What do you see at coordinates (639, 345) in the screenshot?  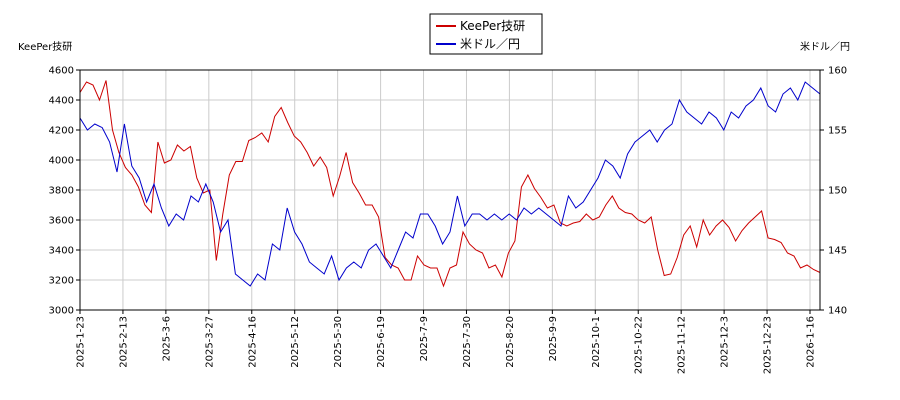 I see `x-tick-label: 2025-10-22` at bounding box center [639, 345].